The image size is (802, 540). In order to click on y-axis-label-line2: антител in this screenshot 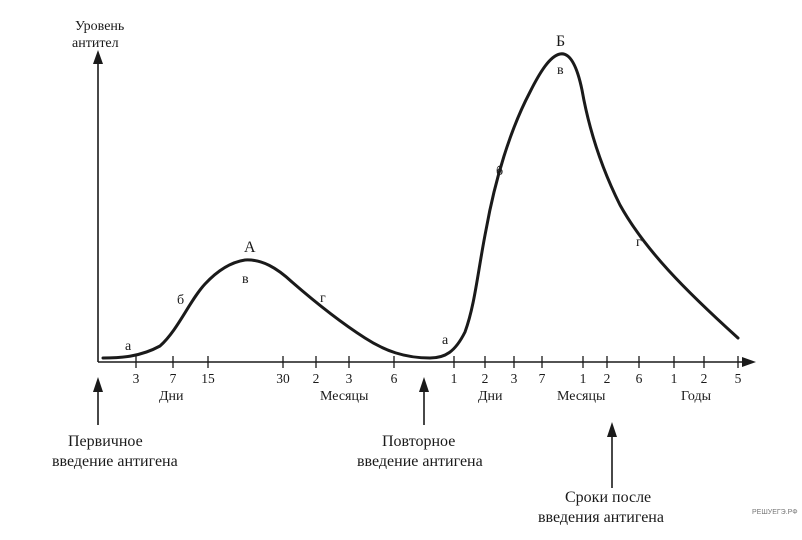, I will do `click(95, 43)`.